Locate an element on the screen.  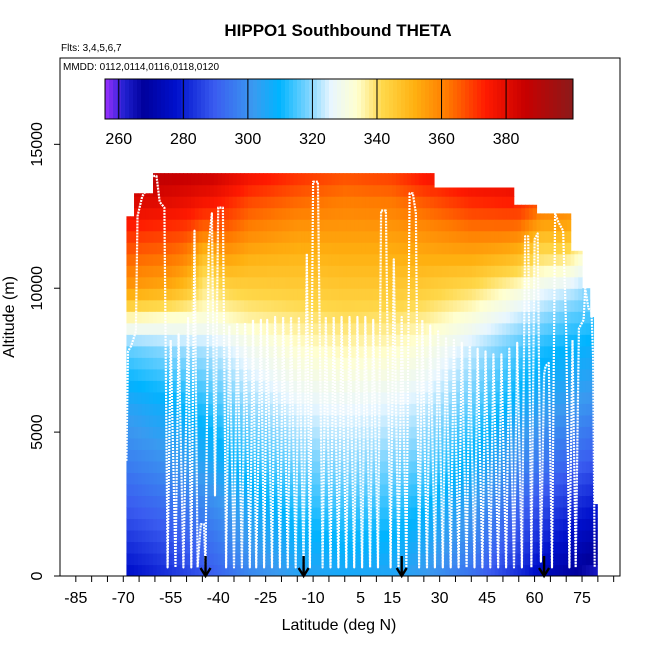
y-tick-label: 5000 is located at coordinates (37, 432).